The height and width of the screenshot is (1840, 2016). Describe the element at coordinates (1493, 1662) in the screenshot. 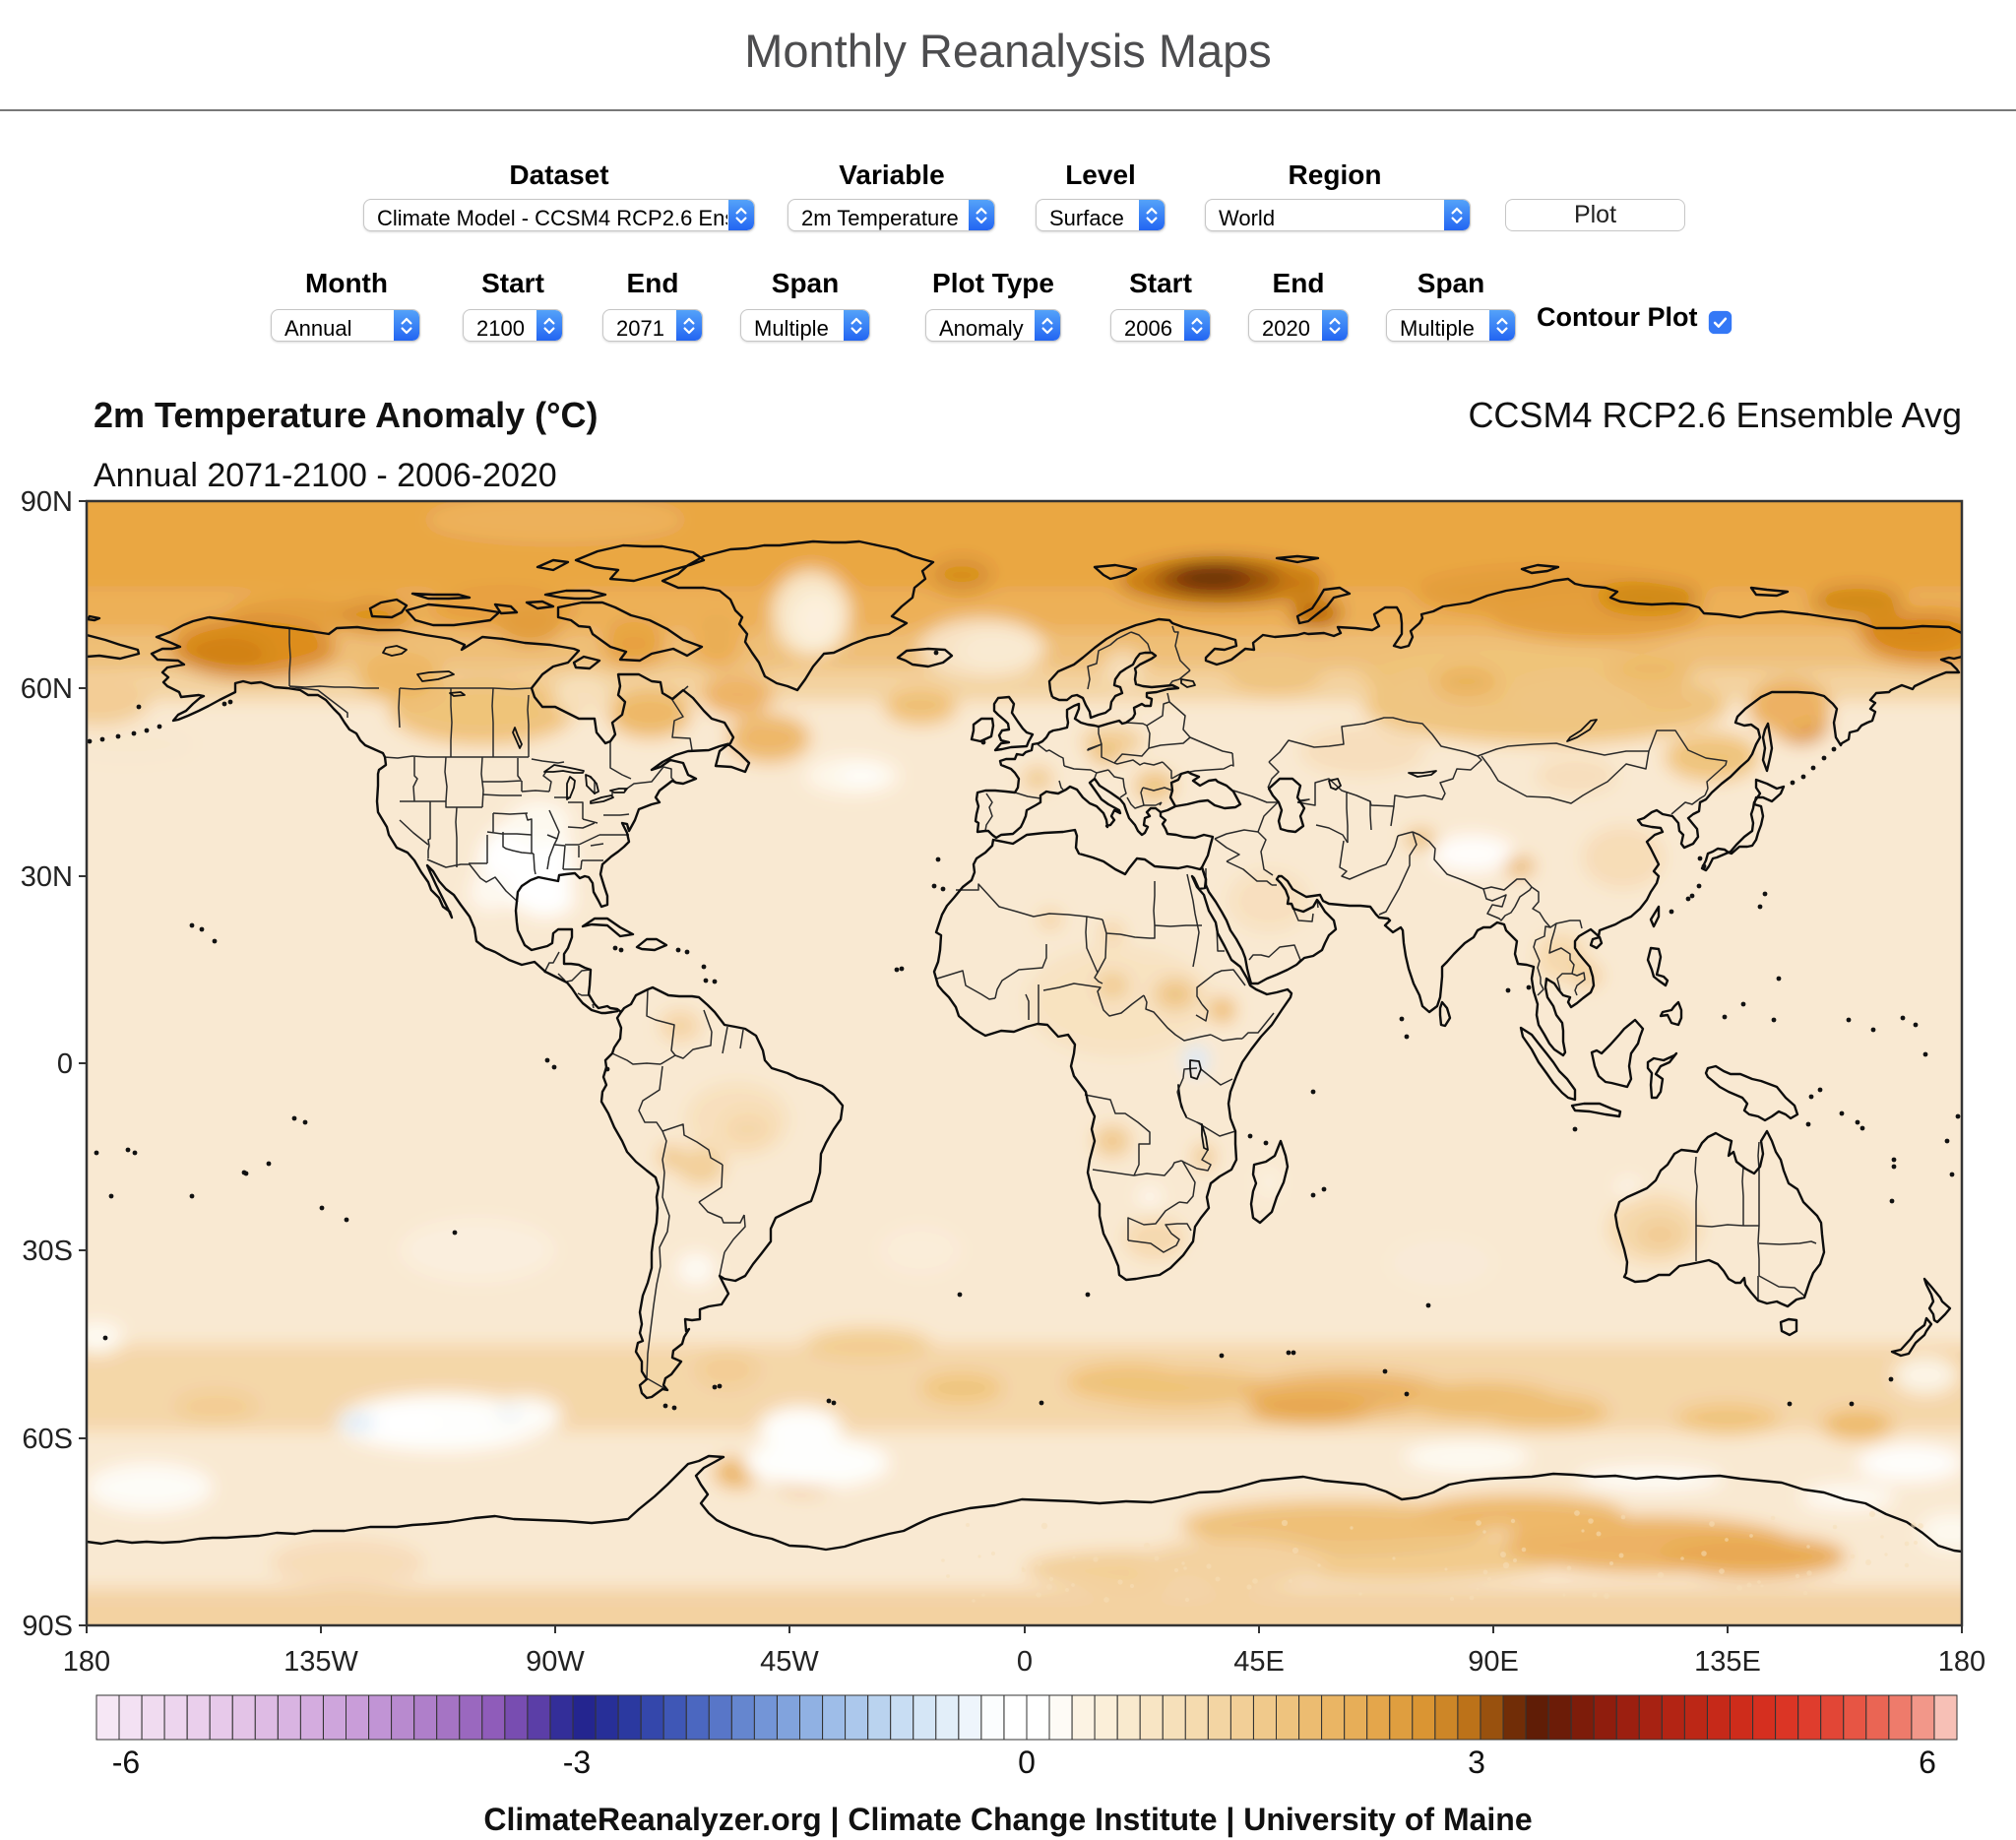

I see `svg-text: 90E` at that location.